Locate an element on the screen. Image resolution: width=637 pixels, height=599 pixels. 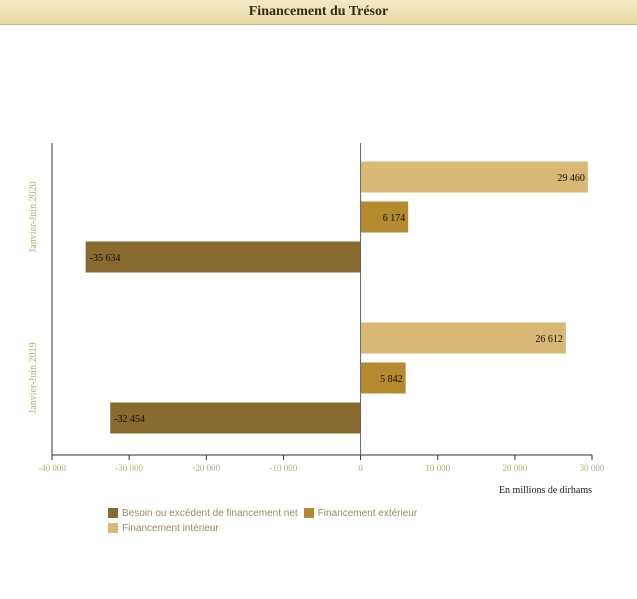
x-tick-label: 10 000 is located at coordinates (437, 468).